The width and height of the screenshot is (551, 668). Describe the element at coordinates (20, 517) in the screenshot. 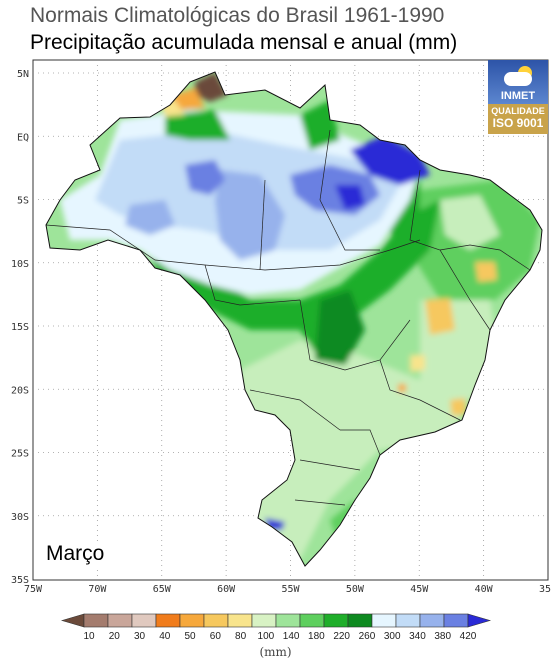

I see `lat-label: 30S` at that location.